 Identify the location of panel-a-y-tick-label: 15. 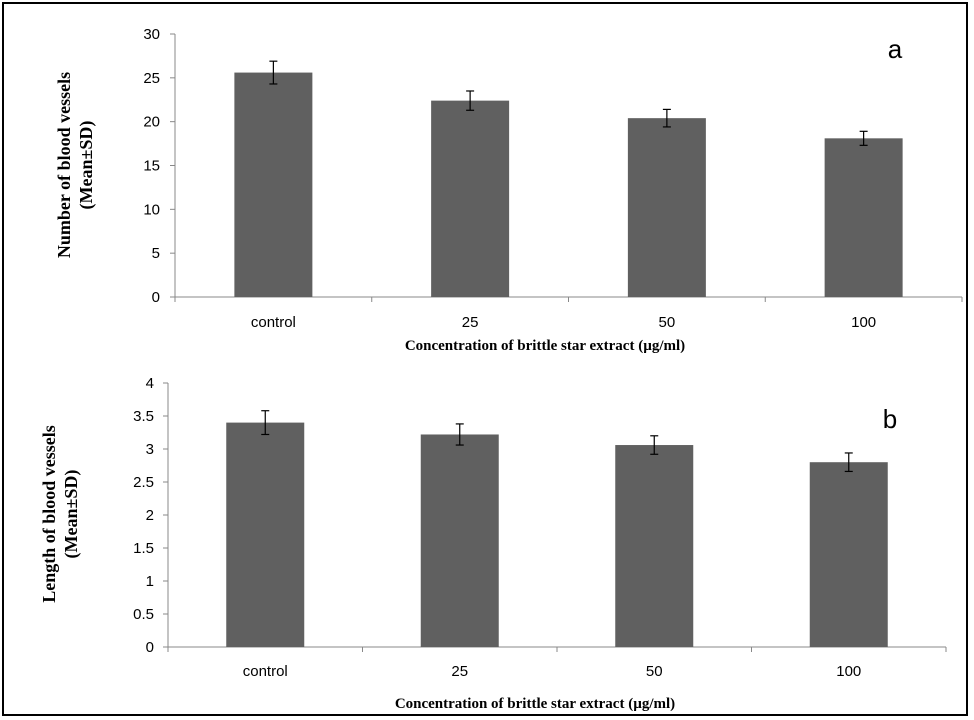
(151, 166).